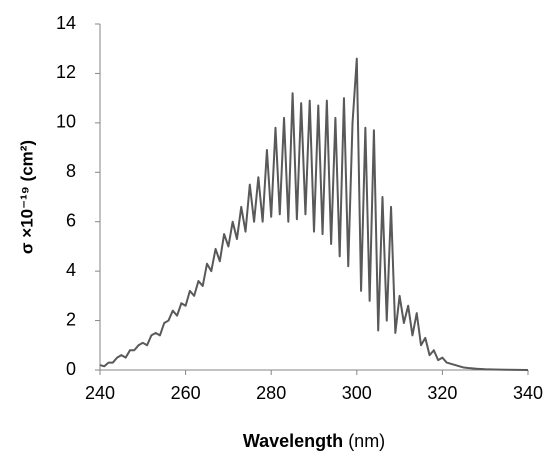 The width and height of the screenshot is (549, 454). I want to click on x-axis-title: Wavelength, so click(293, 441).